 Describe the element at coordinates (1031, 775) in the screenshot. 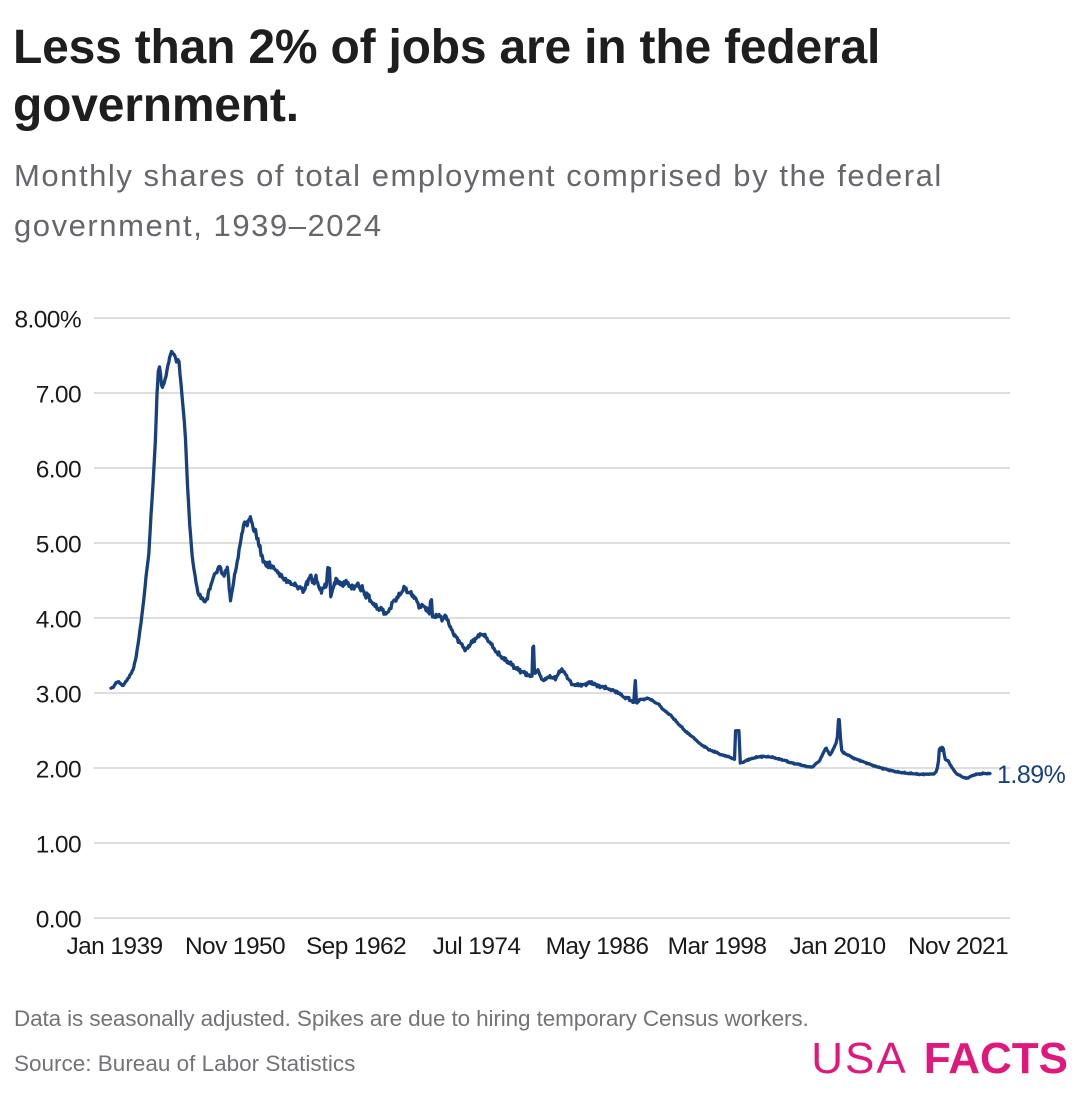

I see `svg-text: 1.89%` at that location.